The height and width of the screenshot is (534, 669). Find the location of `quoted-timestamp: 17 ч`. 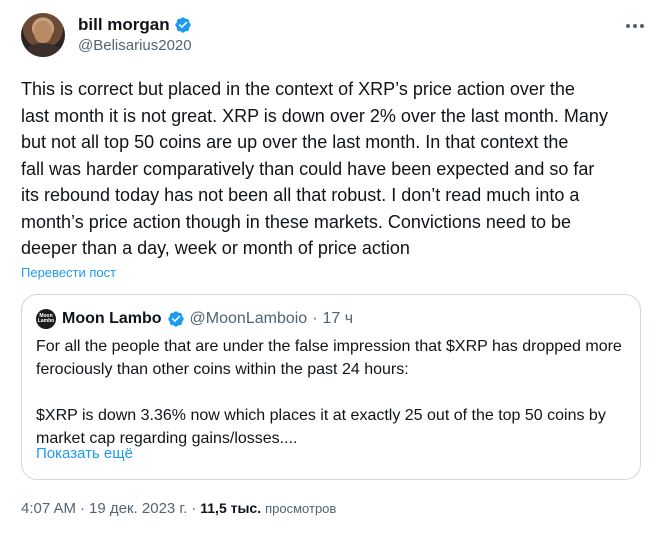

quoted-timestamp: 17 ч is located at coordinates (338, 318).